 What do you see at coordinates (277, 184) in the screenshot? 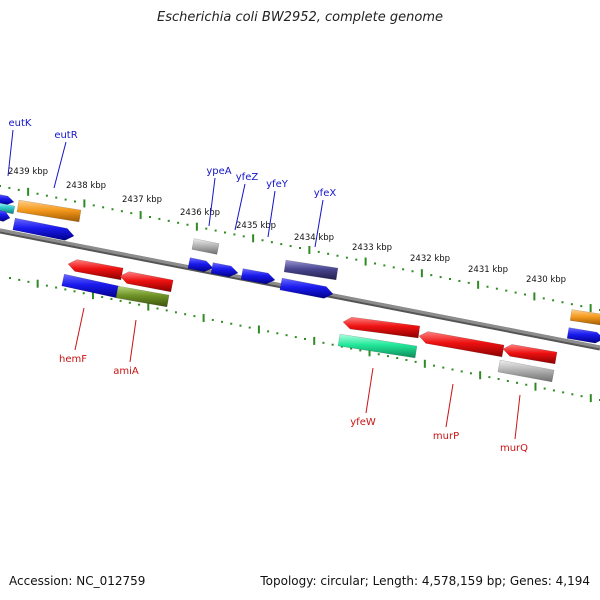
I see `gene-label: yfeY` at bounding box center [277, 184].